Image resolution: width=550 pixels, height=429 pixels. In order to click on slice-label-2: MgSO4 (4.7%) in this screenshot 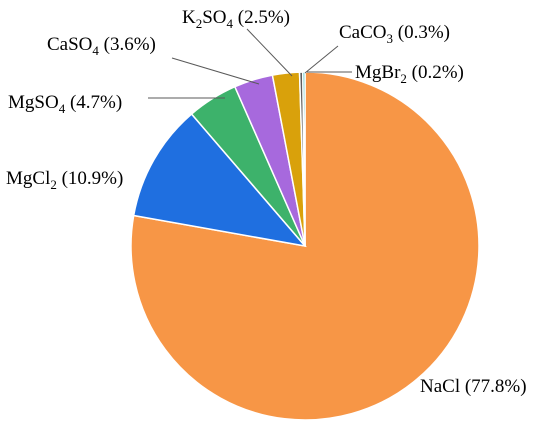, I will do `click(65, 104)`.